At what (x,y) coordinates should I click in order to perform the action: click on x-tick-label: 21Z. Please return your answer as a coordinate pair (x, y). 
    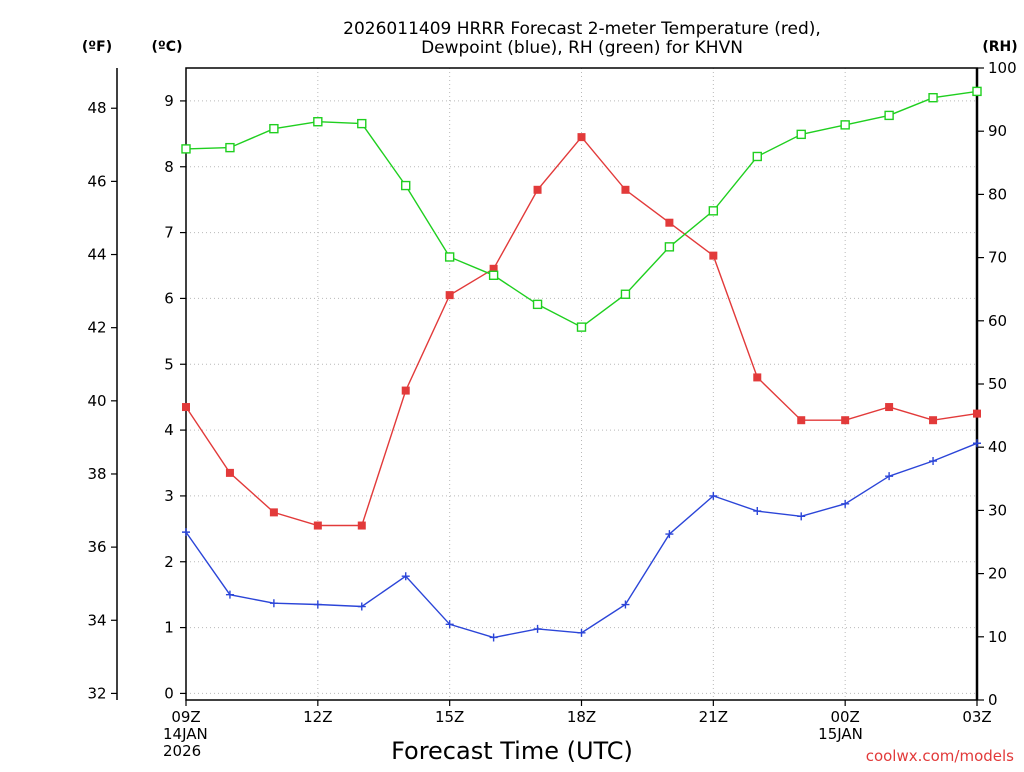
    Looking at the image, I should click on (713, 717).